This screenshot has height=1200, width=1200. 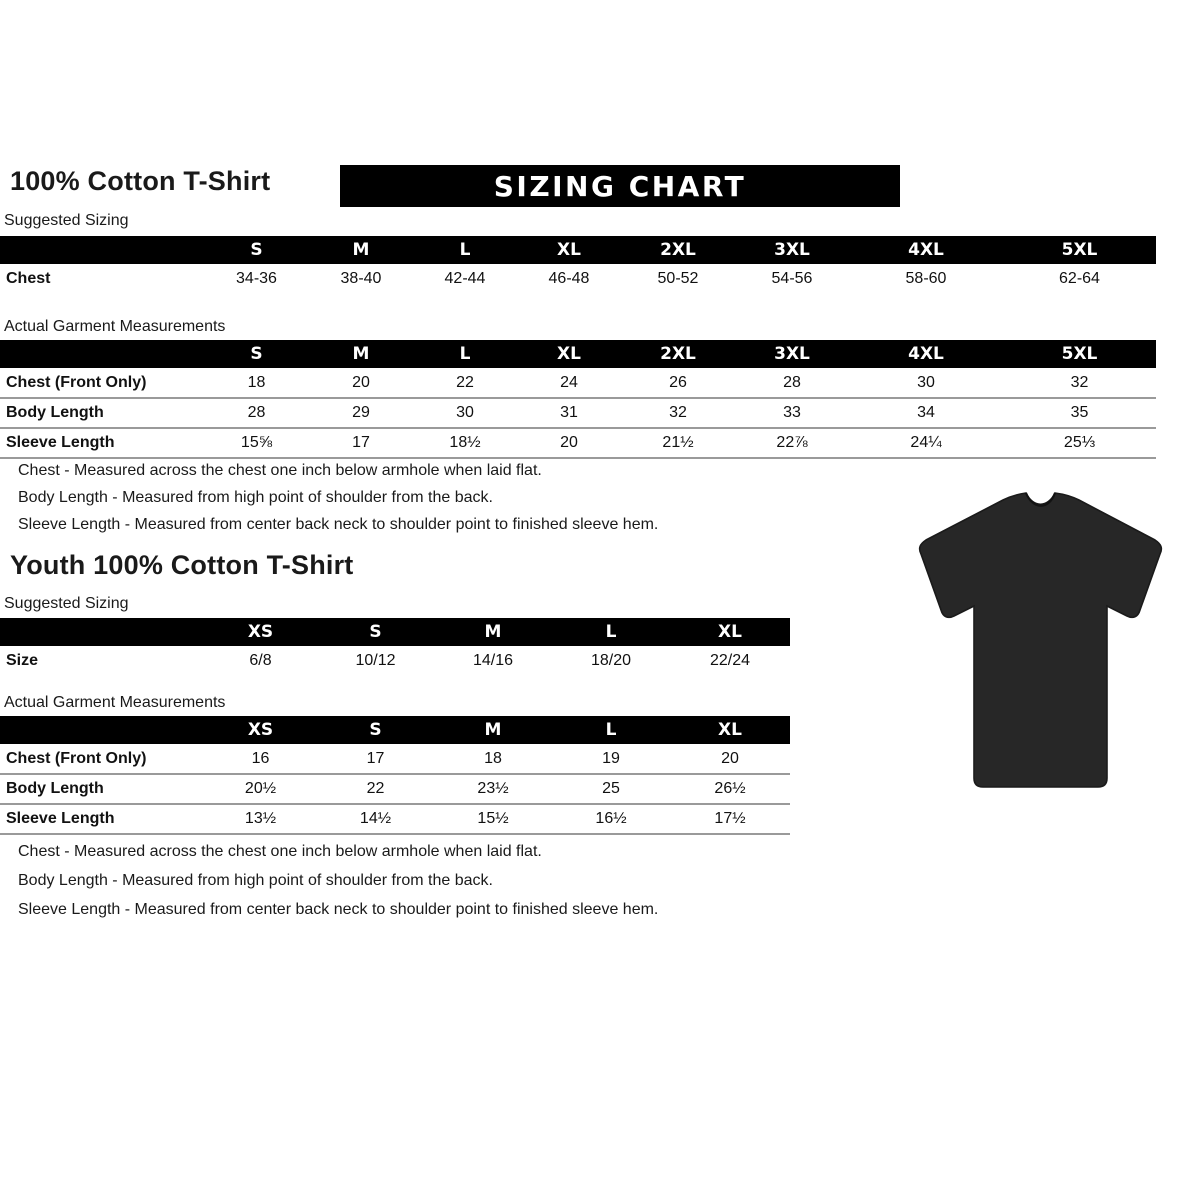 I want to click on cell-sleevelength-xl: 17½, so click(x=730, y=819).